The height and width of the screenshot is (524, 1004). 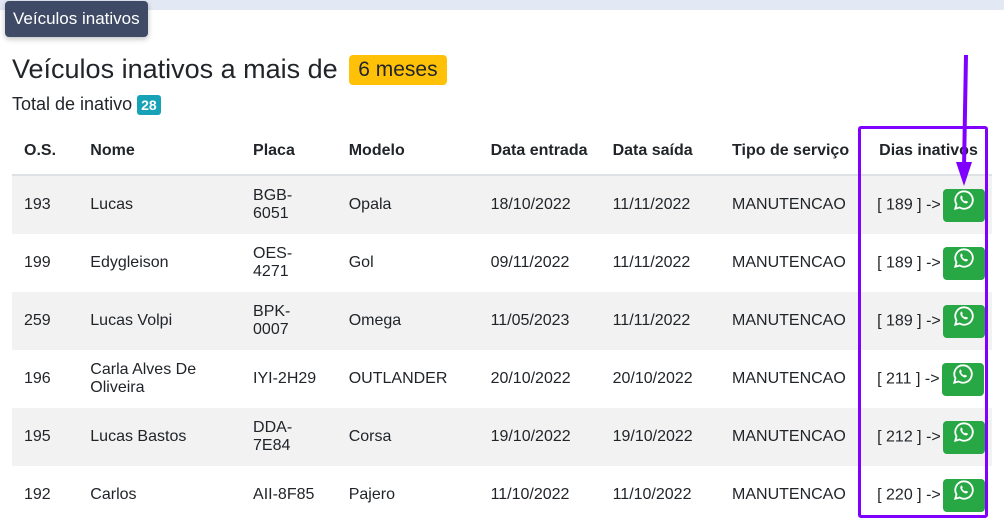 What do you see at coordinates (289, 204) in the screenshot?
I see `cell-placa: BGB-6051` at bounding box center [289, 204].